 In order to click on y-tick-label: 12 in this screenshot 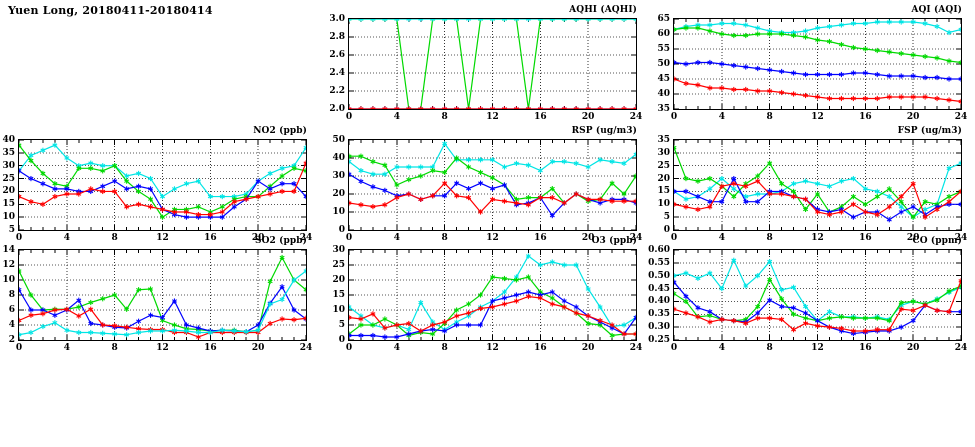, I will do `click(8, 265)`.